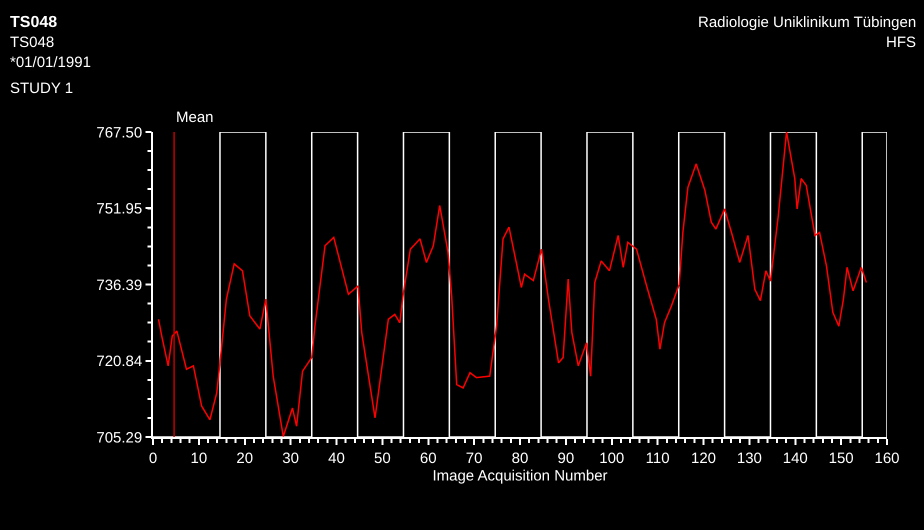  What do you see at coordinates (520, 475) in the screenshot?
I see `x-axis-title: Image Acquisition Number` at bounding box center [520, 475].